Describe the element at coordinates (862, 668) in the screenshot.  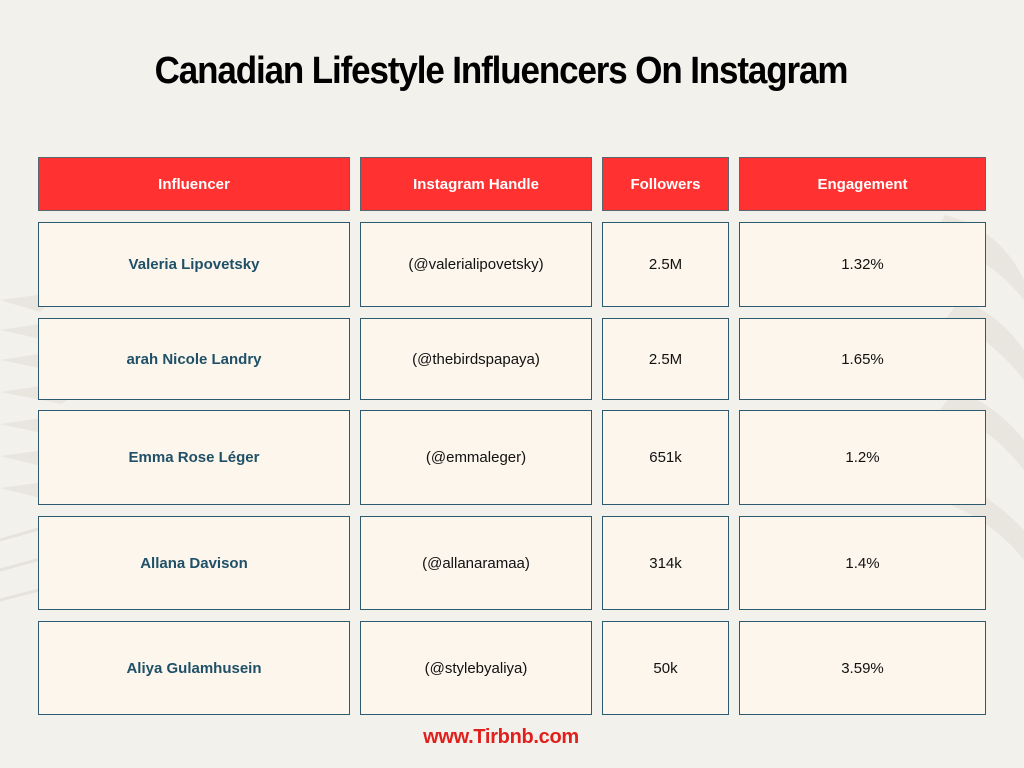
I see `engagement-rate: 3.59%` at that location.